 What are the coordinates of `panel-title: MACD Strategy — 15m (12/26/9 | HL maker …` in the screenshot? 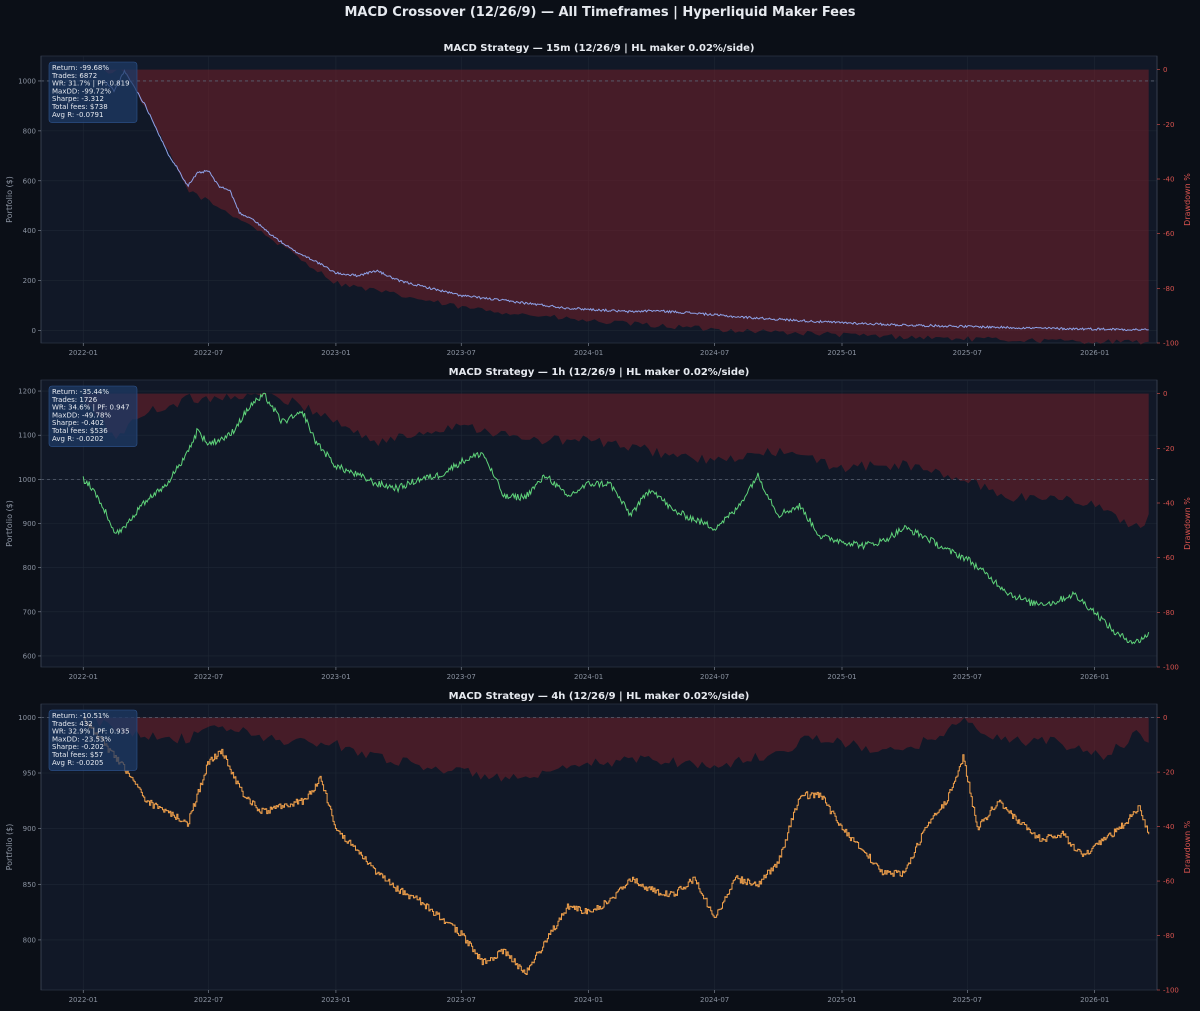 It's located at (599, 48).